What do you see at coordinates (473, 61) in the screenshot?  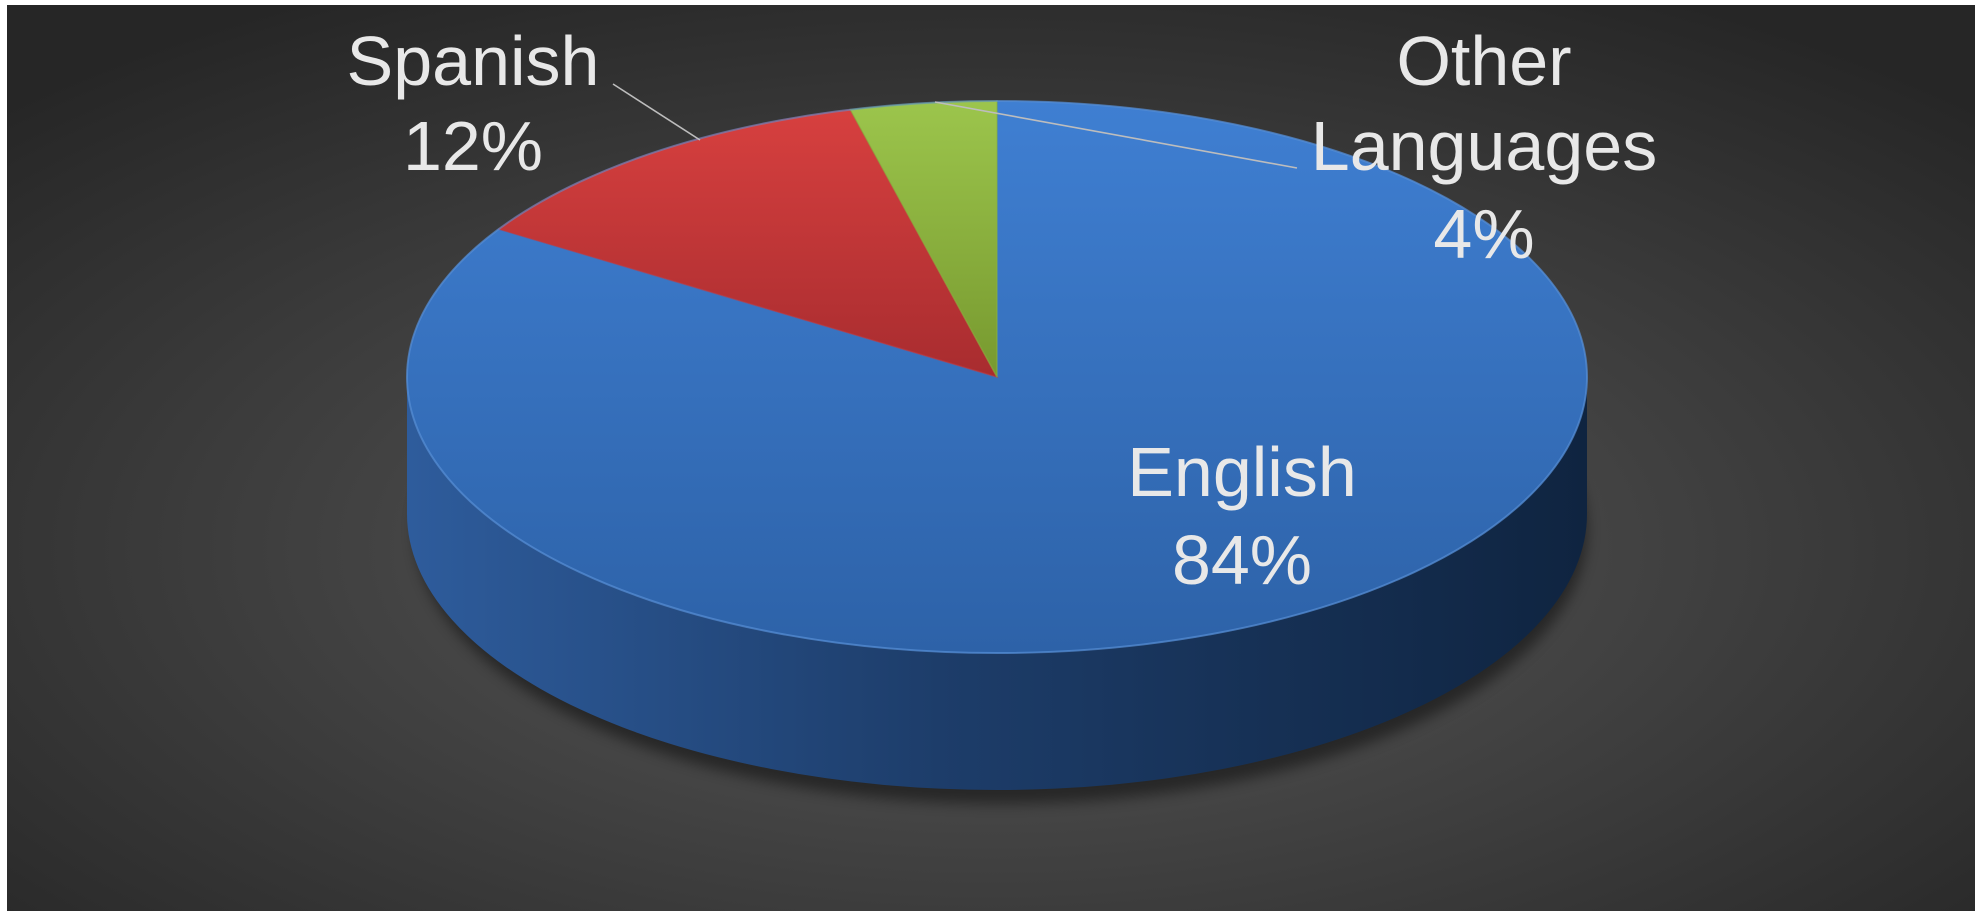 I see `slice-label-spanish: Spanish` at bounding box center [473, 61].